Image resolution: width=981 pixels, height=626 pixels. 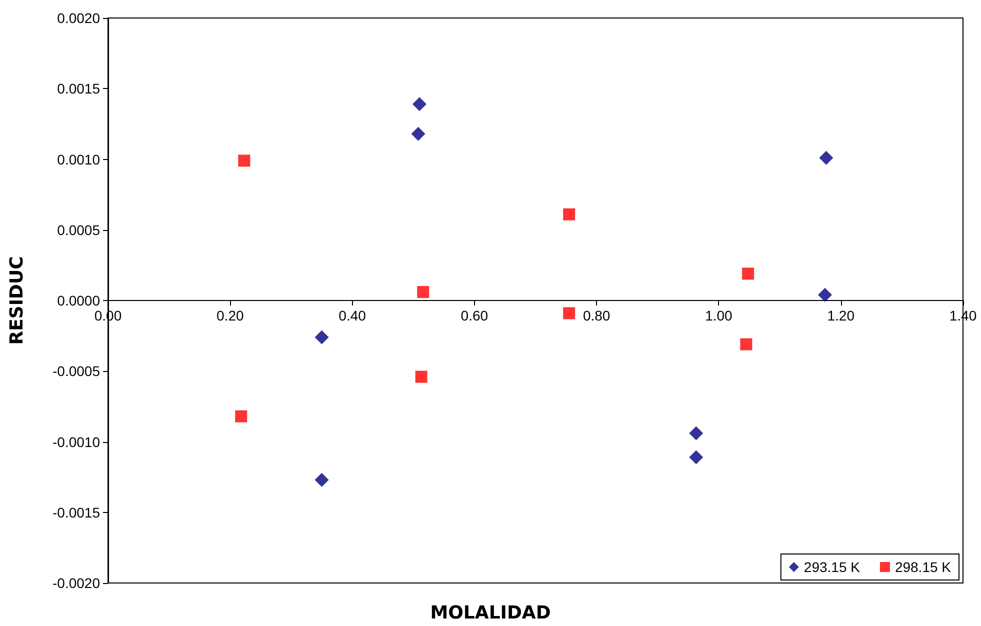 I want to click on legend-label: 298.15 K, so click(x=923, y=567).